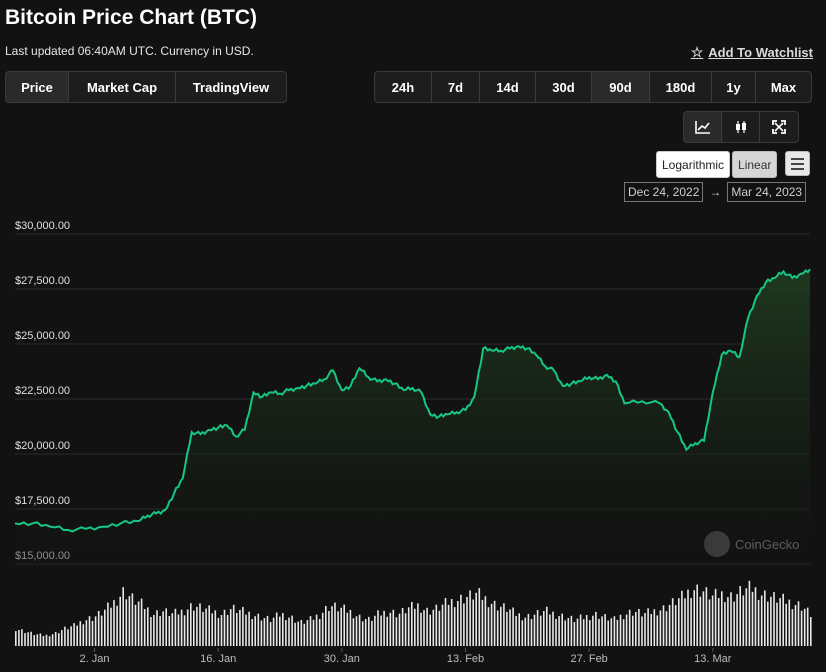  What do you see at coordinates (755, 164) in the screenshot?
I see `linear-button: Linear` at bounding box center [755, 164].